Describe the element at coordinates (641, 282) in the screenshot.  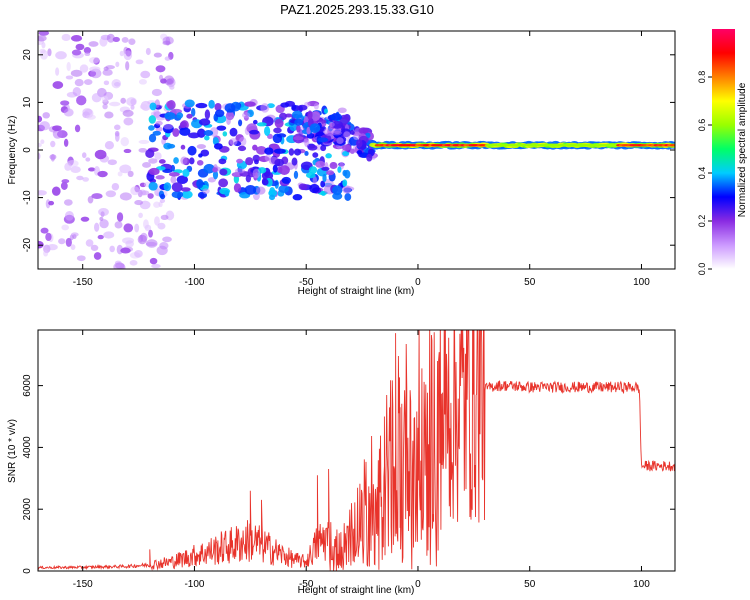
I see `spectrogram-x-tick-label: 100` at that location.